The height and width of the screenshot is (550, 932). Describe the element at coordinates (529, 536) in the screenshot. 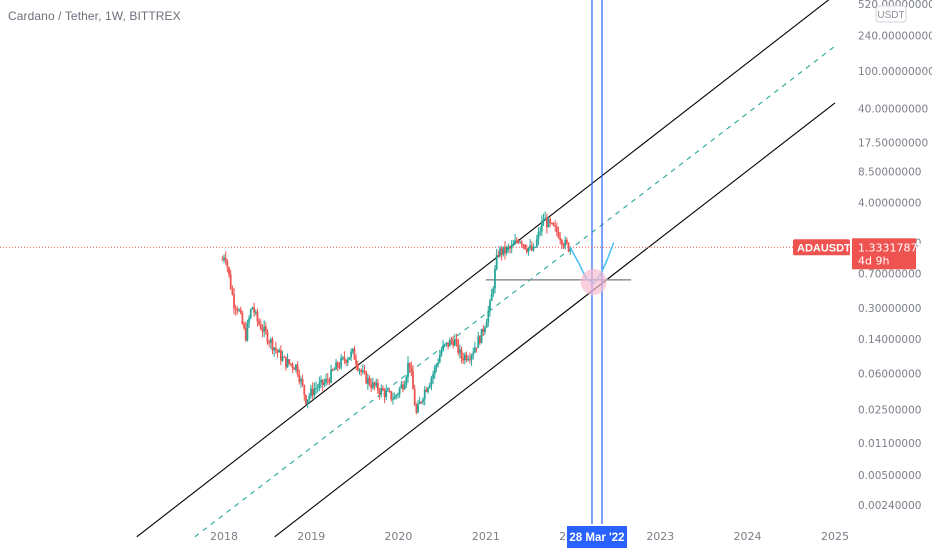

I see `x-axis: 20182019202020212022202320242025` at that location.